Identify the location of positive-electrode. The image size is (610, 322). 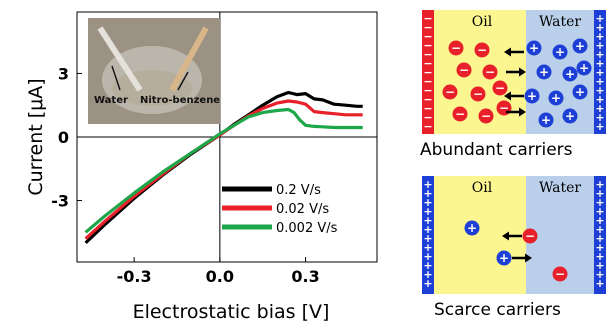
(600, 72).